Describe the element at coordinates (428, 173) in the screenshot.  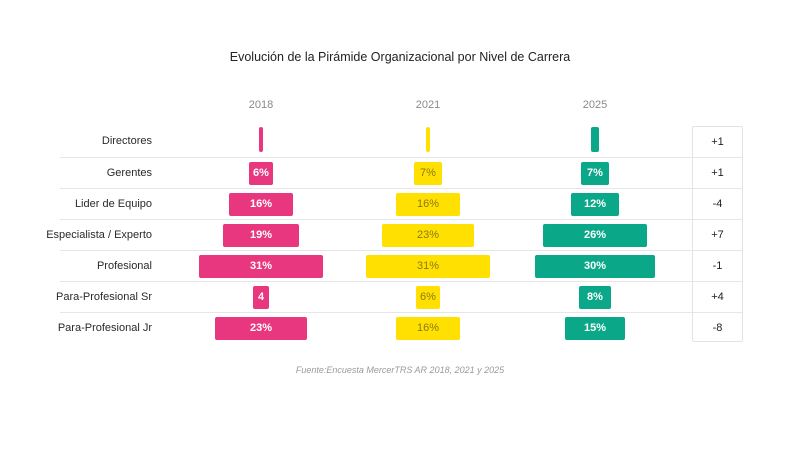
I see `bar-2021: 7%` at that location.